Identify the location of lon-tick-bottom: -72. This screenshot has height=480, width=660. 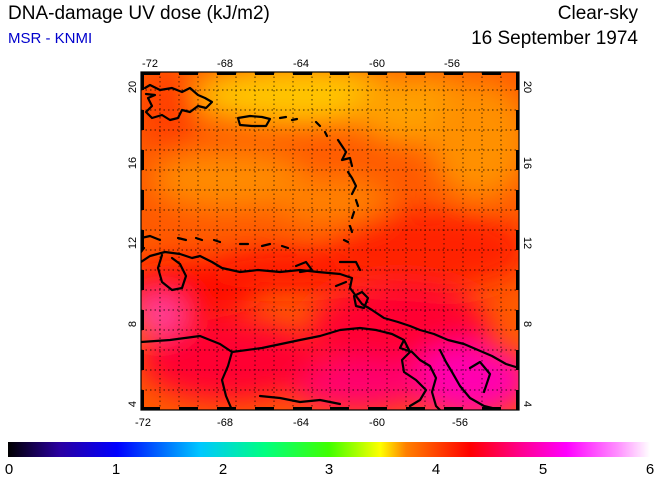
(143, 423).